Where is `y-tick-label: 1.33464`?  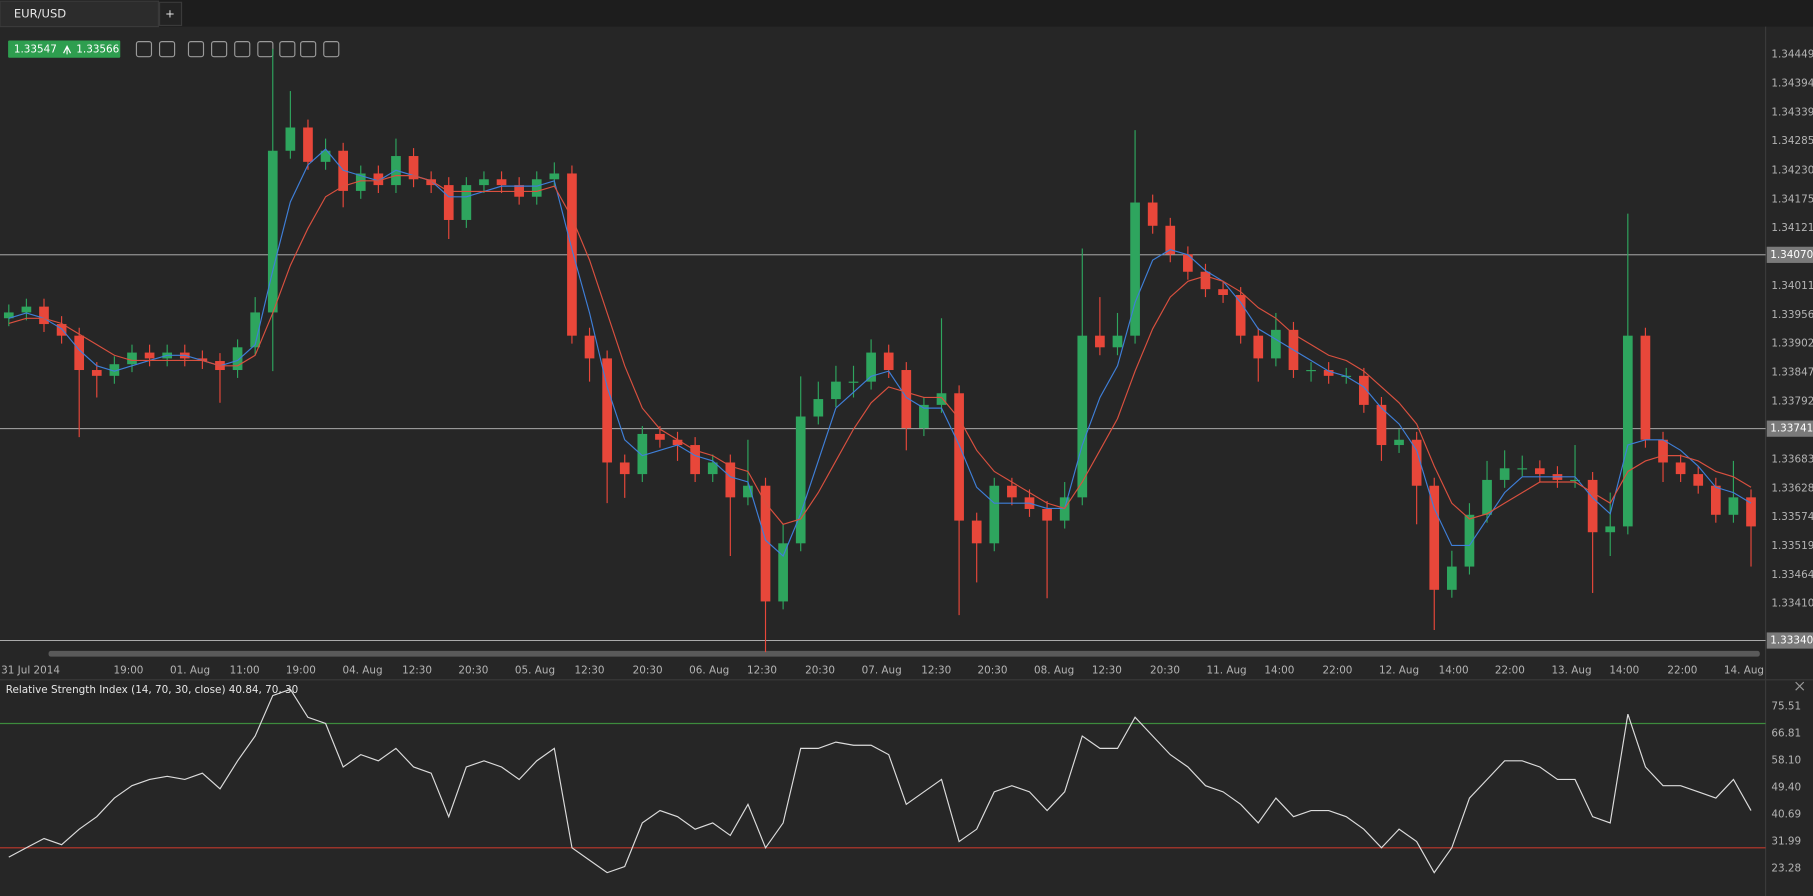 y-tick-label: 1.33464 is located at coordinates (1792, 575).